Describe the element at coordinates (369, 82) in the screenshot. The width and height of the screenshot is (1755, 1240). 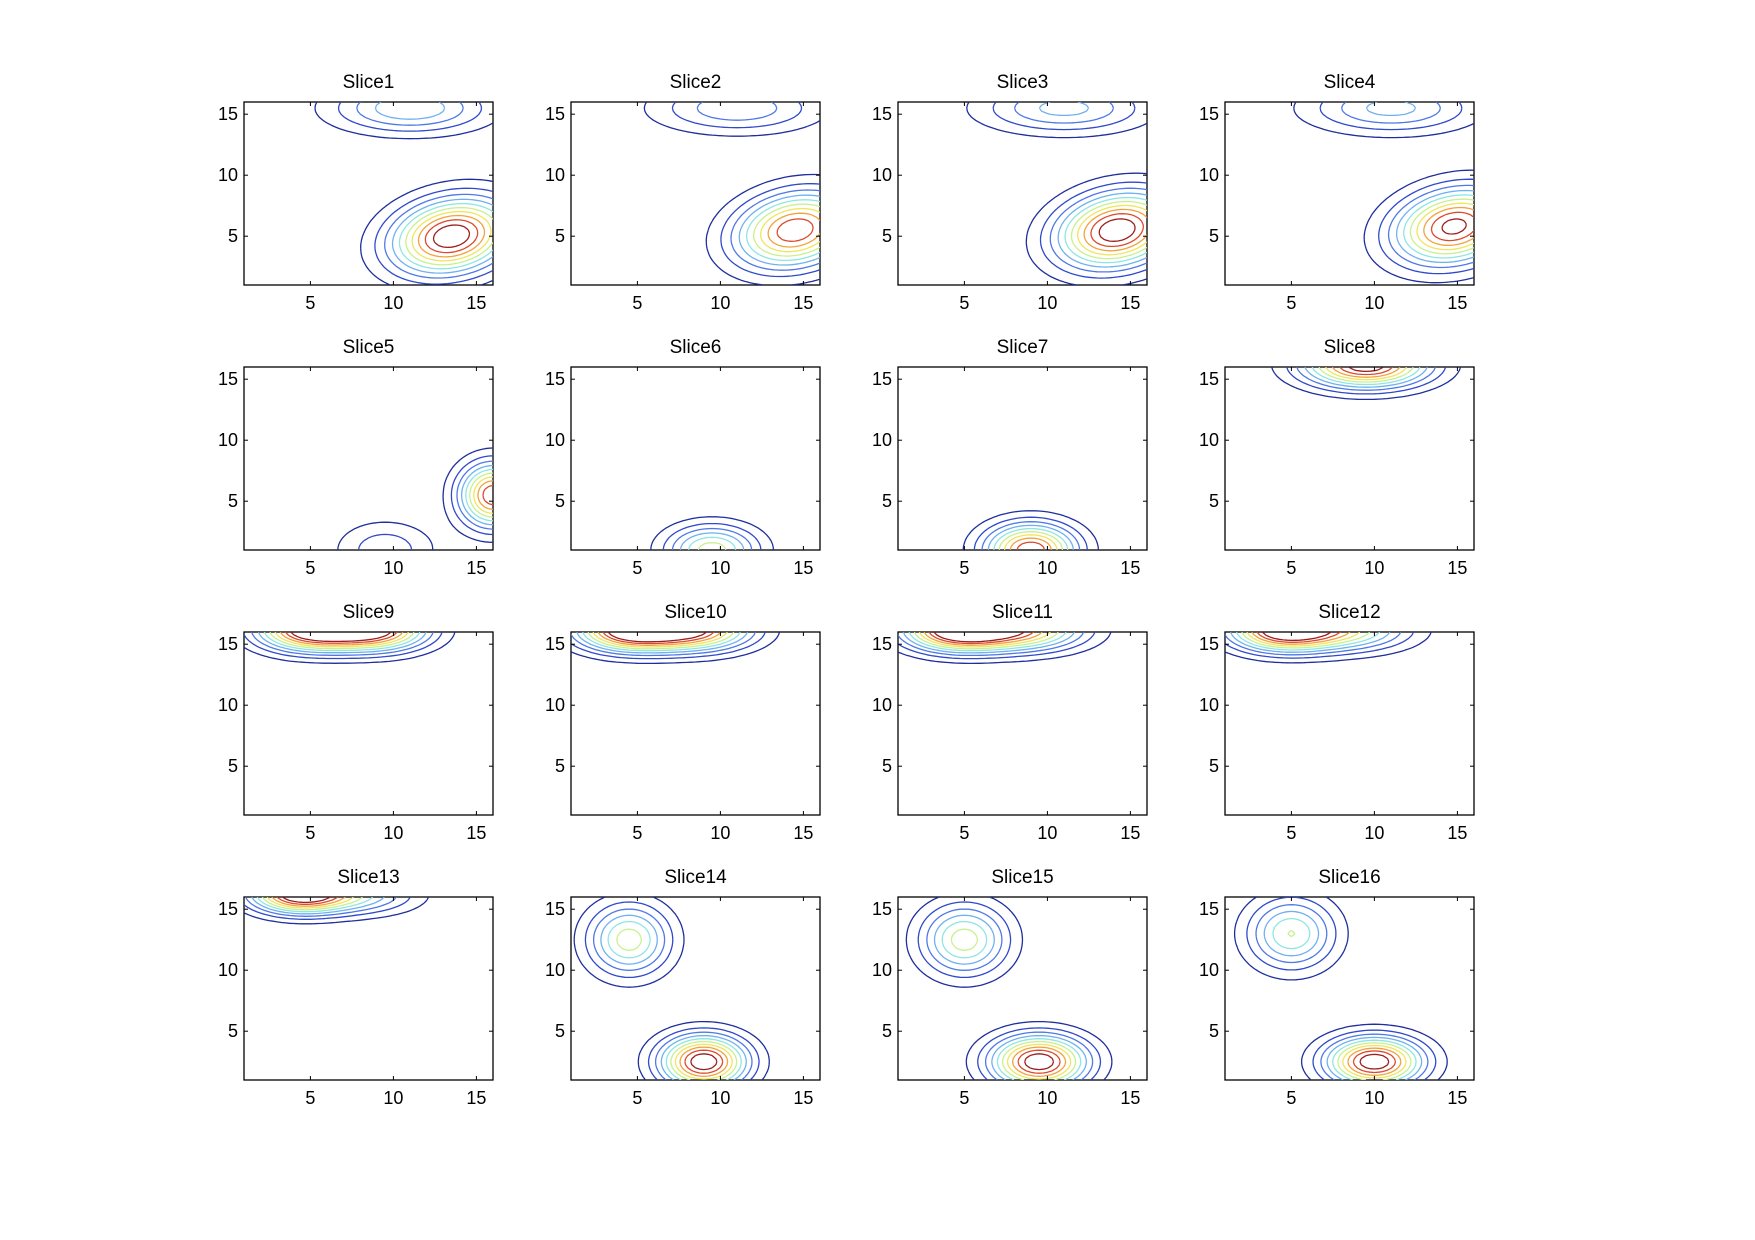
I see `panel-title: Slice1` at that location.